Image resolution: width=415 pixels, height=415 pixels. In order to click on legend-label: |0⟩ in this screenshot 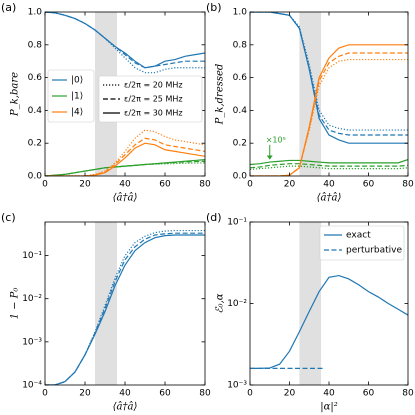, I will do `click(77, 81)`.